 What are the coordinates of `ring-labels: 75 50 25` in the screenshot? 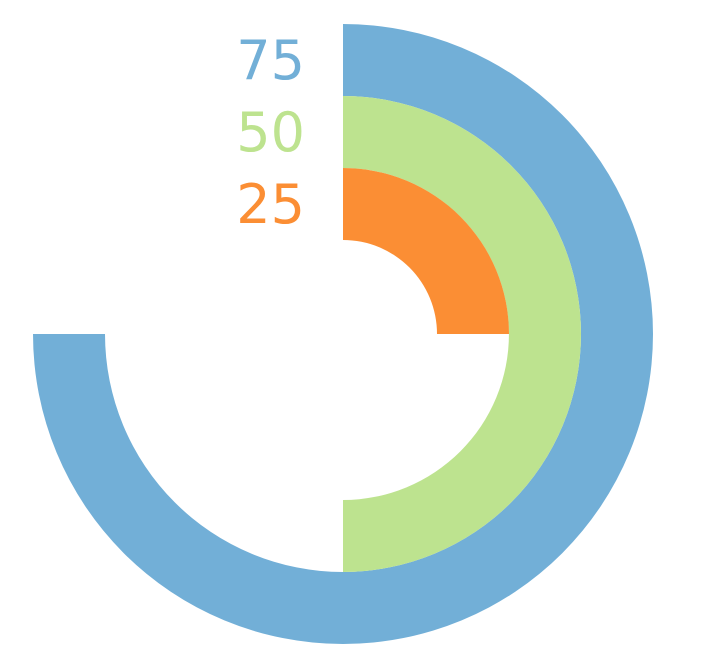 It's located at (270, 132).